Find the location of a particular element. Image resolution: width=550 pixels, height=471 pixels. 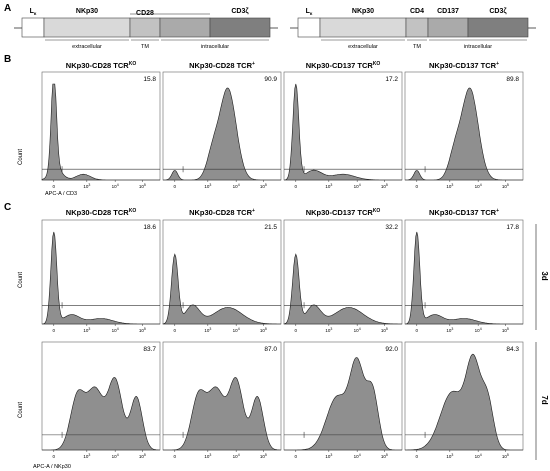

gate-percentage: 17.2 is located at coordinates (391, 79).